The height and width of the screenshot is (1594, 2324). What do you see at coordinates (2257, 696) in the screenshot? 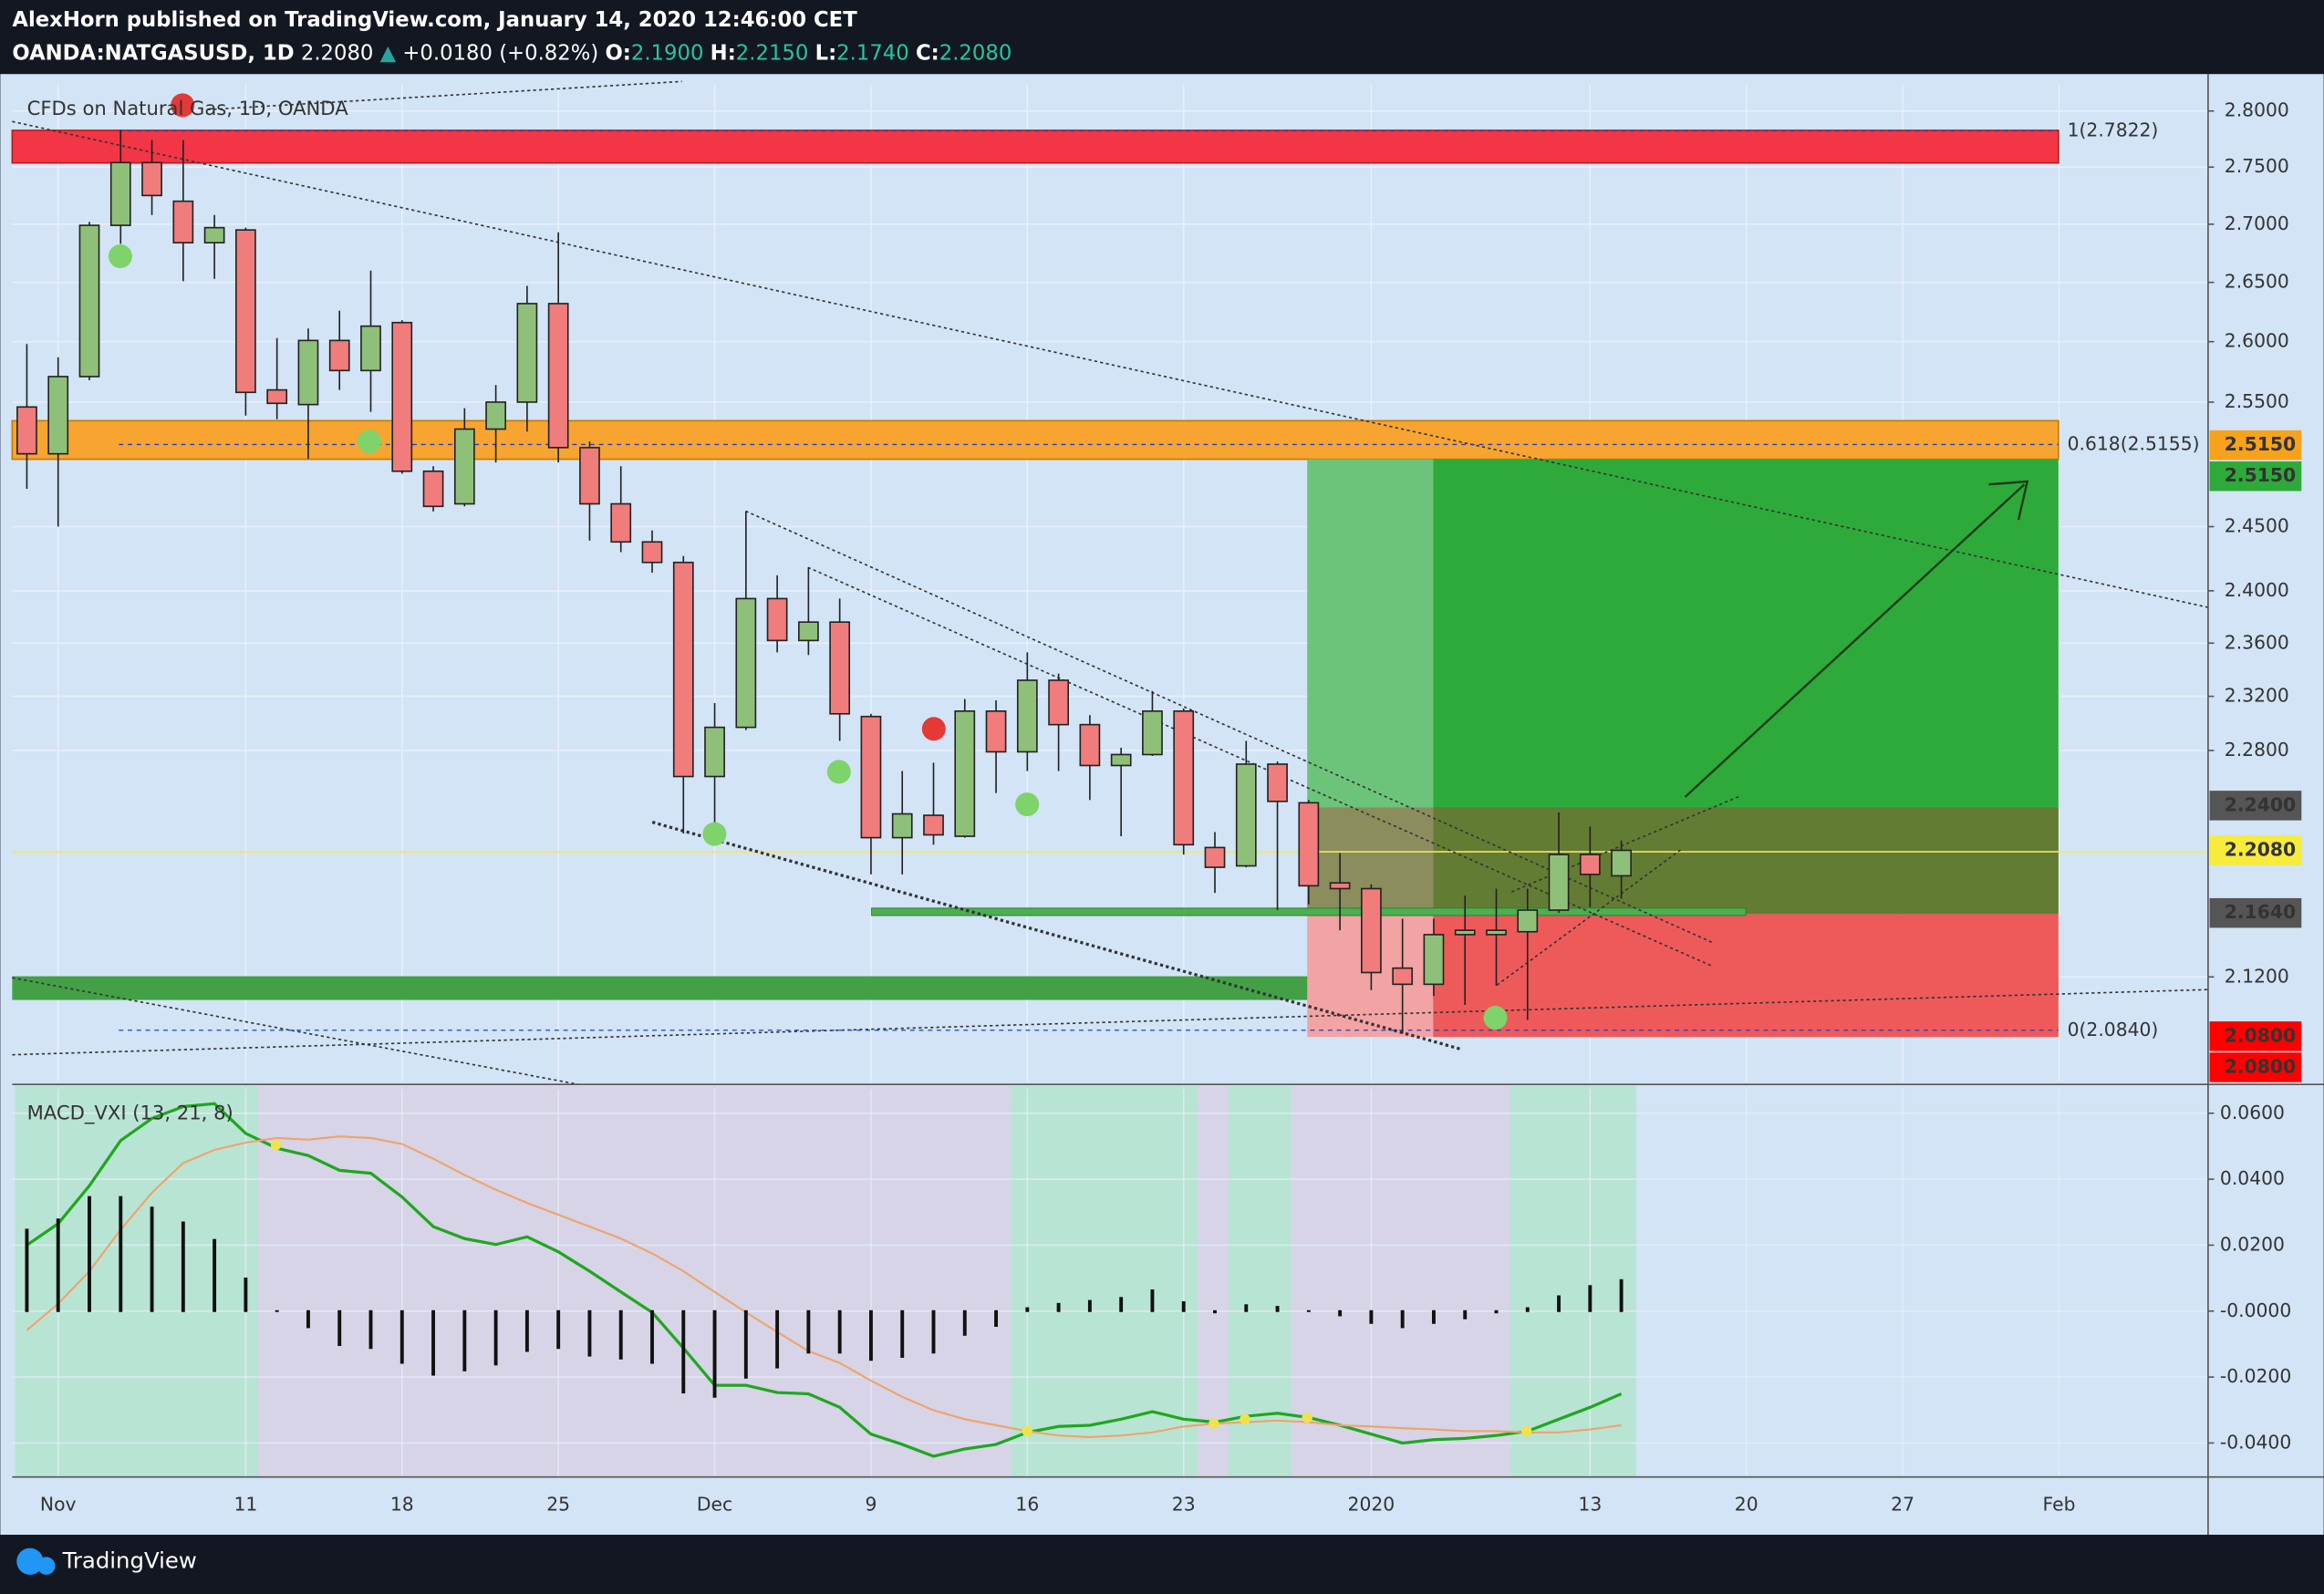
I see `y-tick-label: 2.3200` at bounding box center [2257, 696].